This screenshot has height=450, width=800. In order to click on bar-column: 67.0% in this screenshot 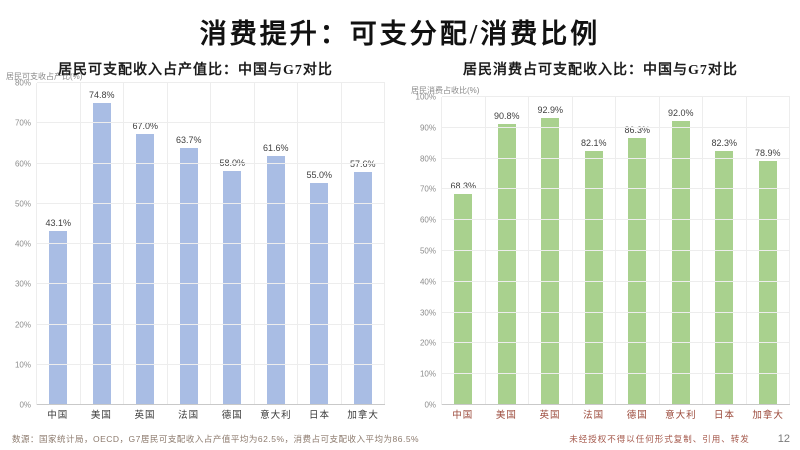, I will do `click(146, 244)`.